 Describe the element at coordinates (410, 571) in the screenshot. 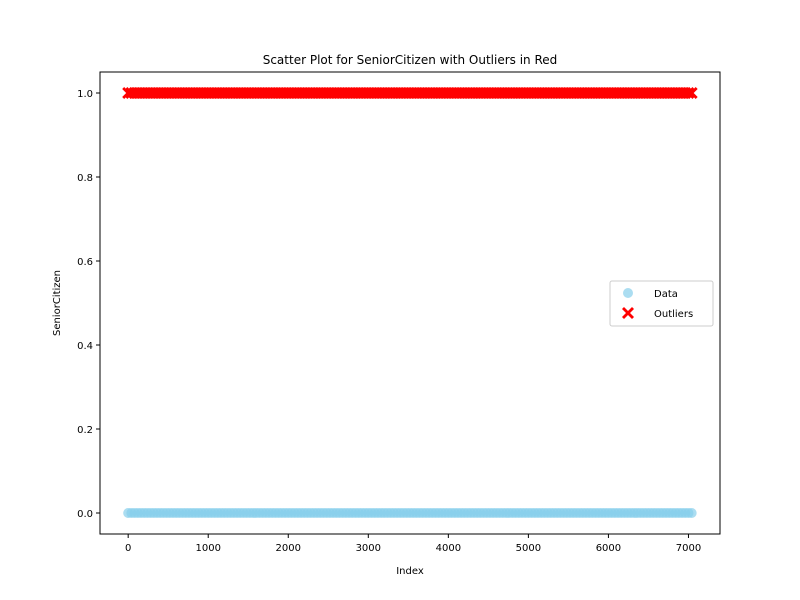

I see `x-axis-label: Index` at that location.